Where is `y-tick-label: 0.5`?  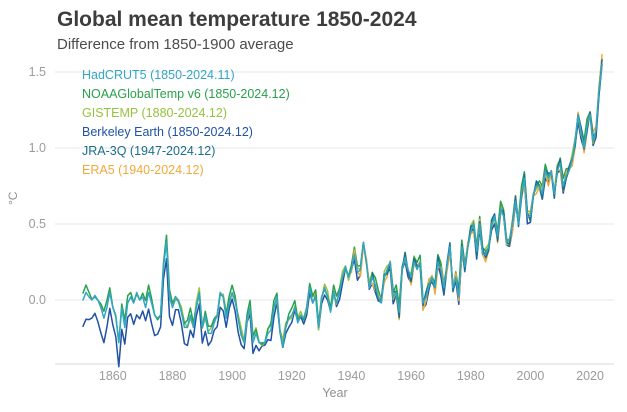 y-tick-label: 0.5 is located at coordinates (37, 224).